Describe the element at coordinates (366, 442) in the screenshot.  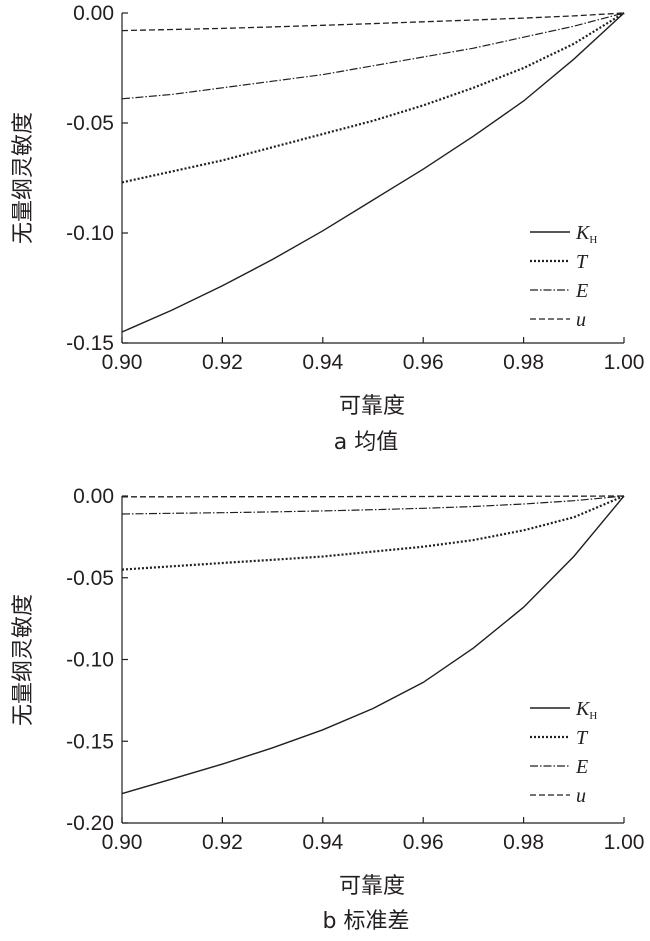
I see `panel-caption: a 均值` at that location.